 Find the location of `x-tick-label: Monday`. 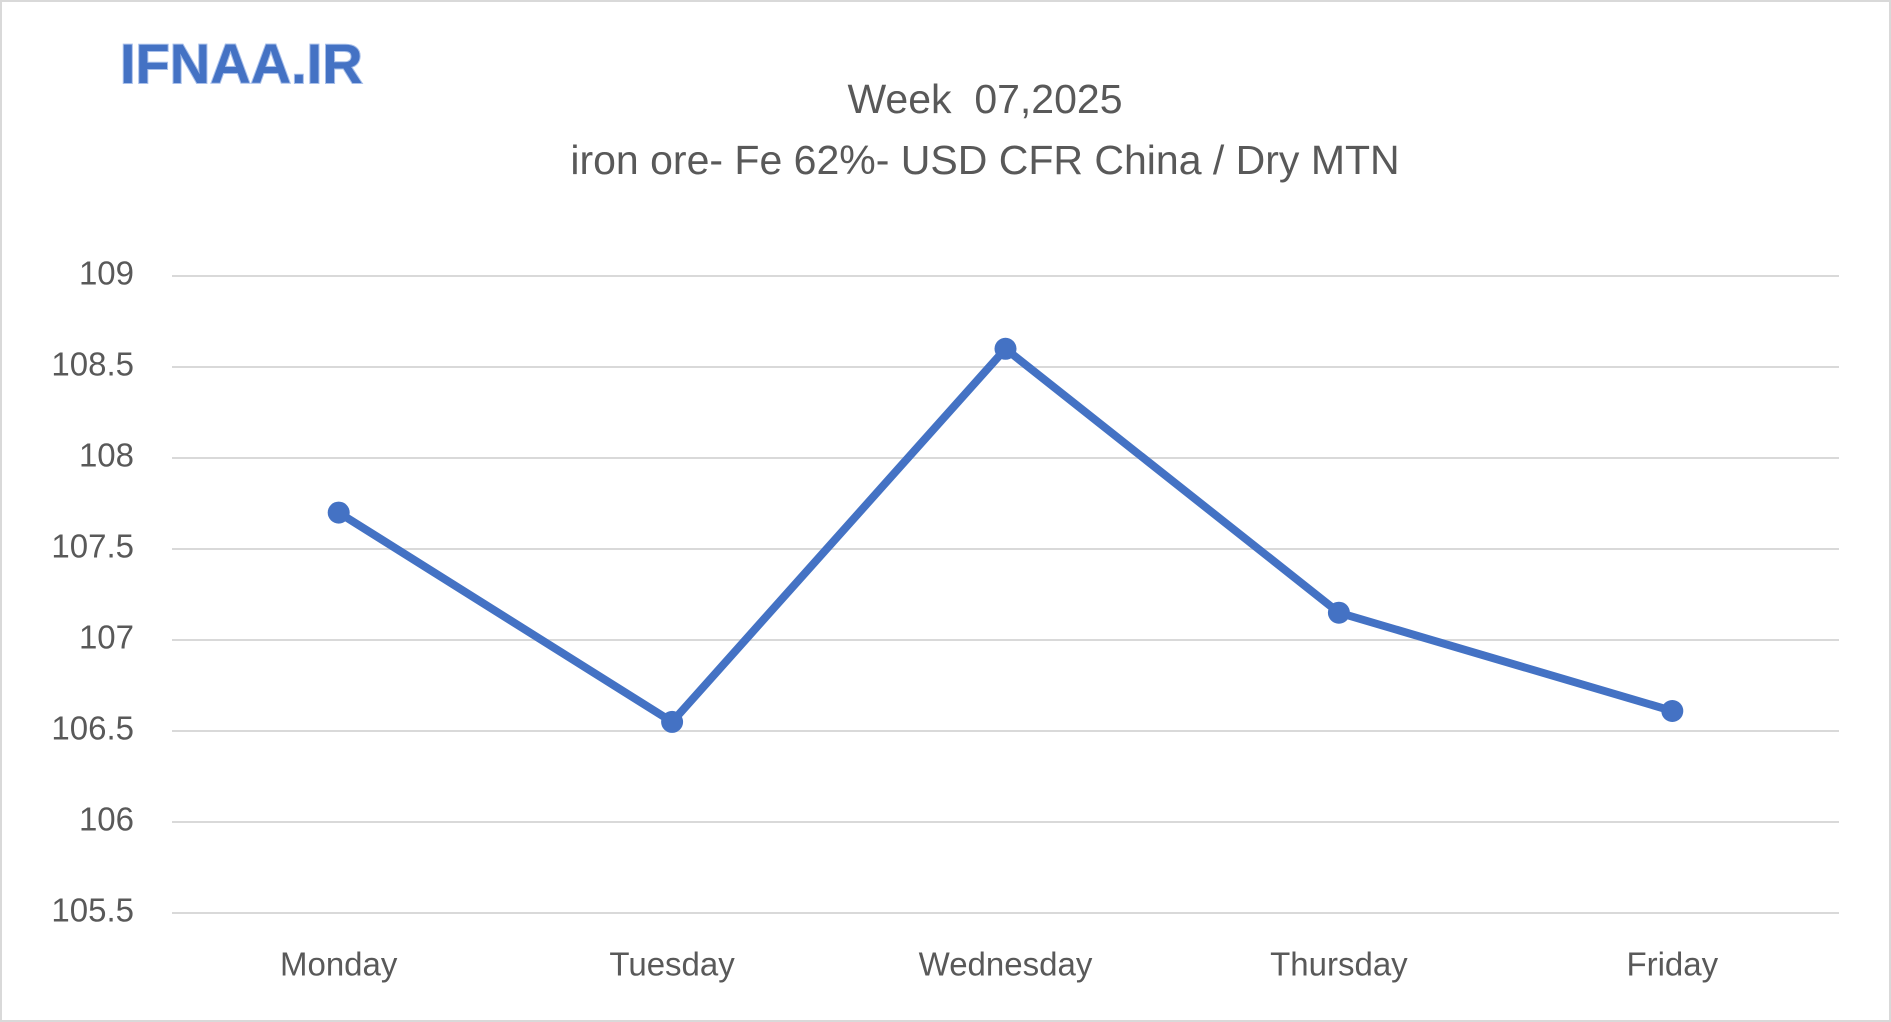

x-tick-label: Monday is located at coordinates (339, 964).